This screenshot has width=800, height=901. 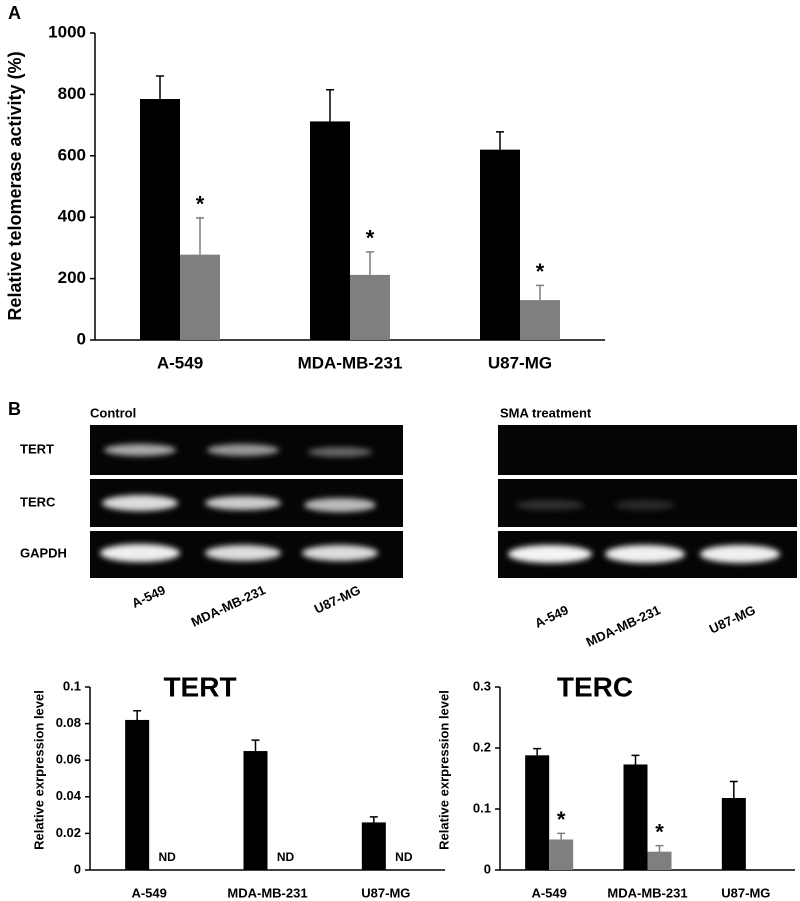 What do you see at coordinates (482, 746) in the screenshot?
I see `y-tick-label: 0.2` at bounding box center [482, 746].